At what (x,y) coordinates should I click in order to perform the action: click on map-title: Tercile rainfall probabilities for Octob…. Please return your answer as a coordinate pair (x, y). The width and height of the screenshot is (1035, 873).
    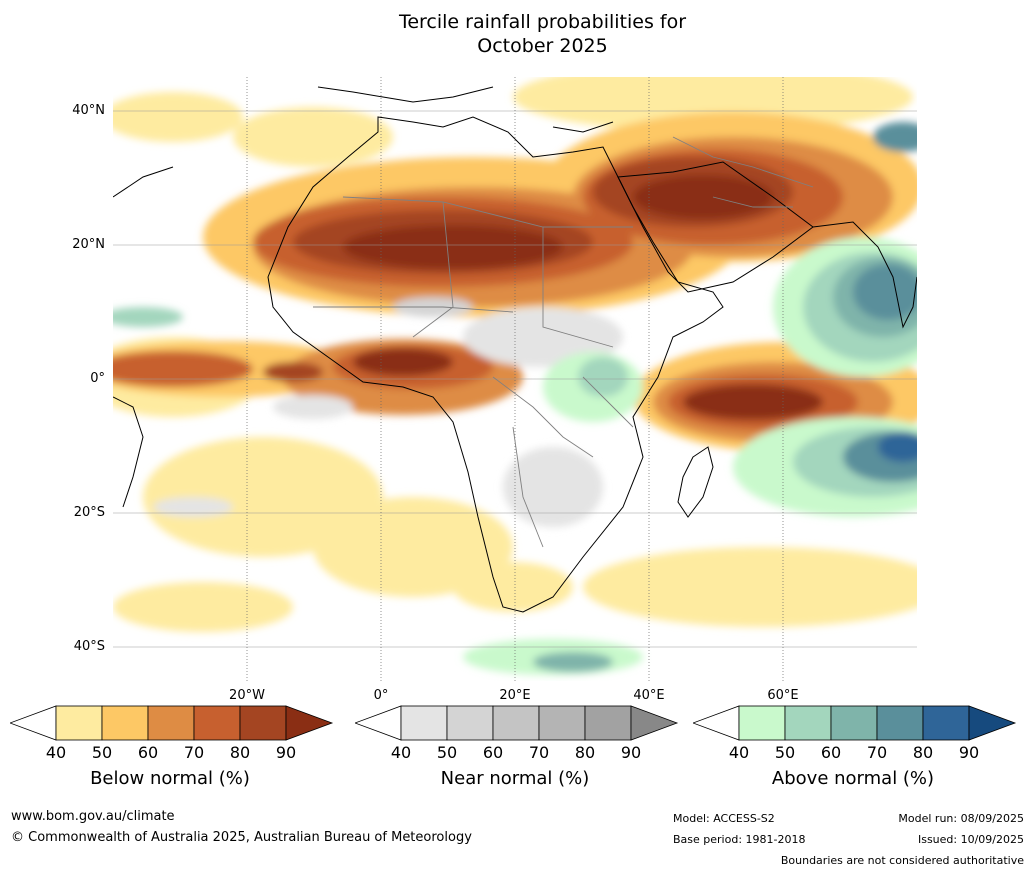
    Looking at the image, I should click on (517, 34).